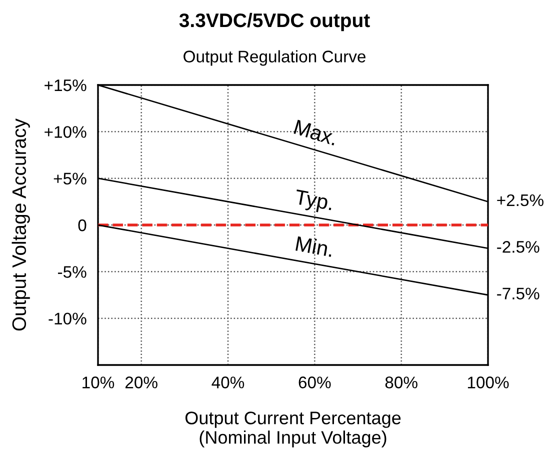 Image resolution: width=549 pixels, height=459 pixels. Describe the element at coordinates (315, 246) in the screenshot. I see `text: Min.` at that location.